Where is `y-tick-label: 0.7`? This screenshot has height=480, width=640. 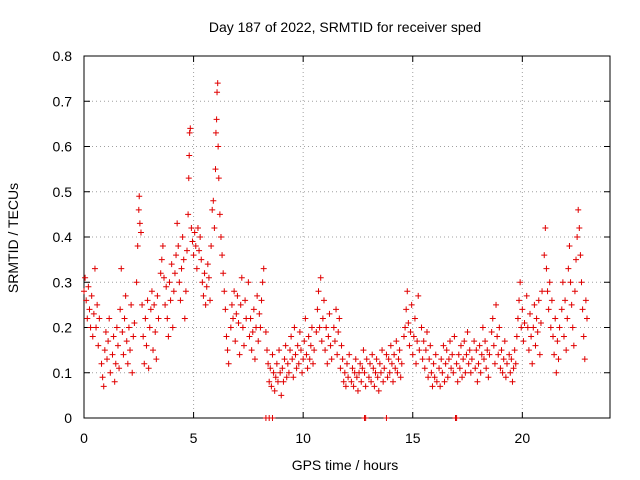 y-tick-label: 0.7 is located at coordinates (63, 101).